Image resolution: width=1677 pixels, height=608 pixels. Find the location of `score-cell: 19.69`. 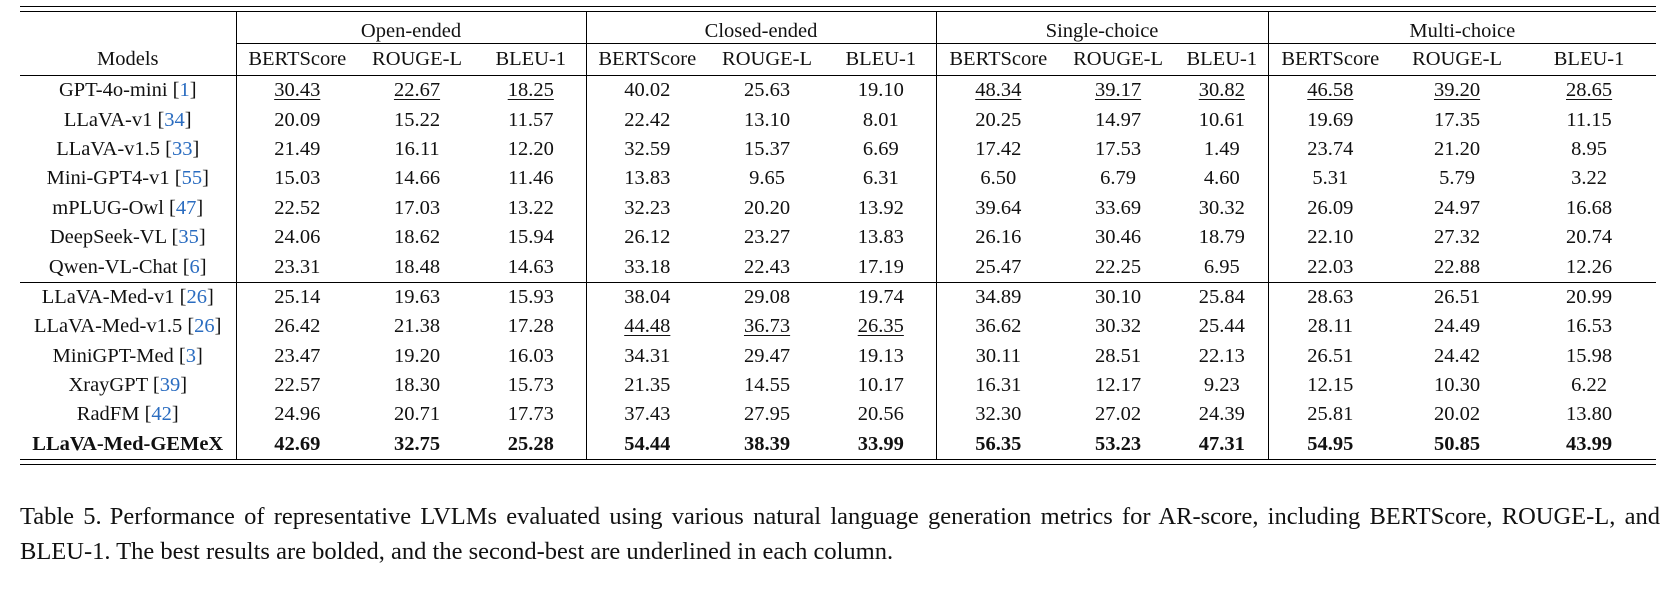

score-cell: 19.69 is located at coordinates (1330, 120).